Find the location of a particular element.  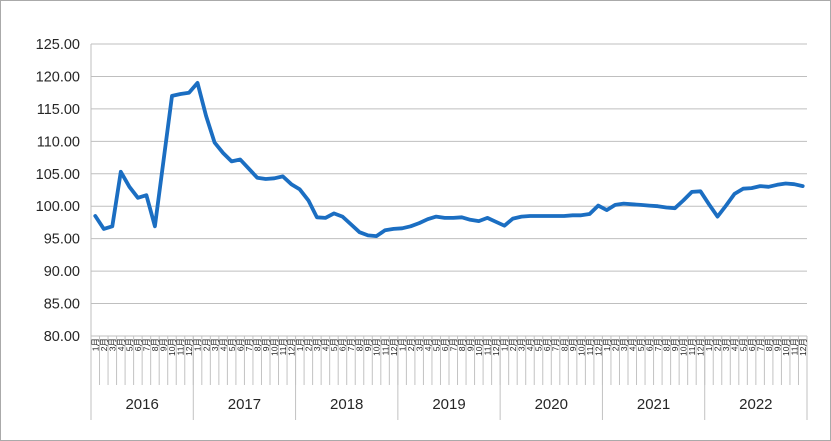

y-axis-tick-label: 125.00 is located at coordinates (58, 45).